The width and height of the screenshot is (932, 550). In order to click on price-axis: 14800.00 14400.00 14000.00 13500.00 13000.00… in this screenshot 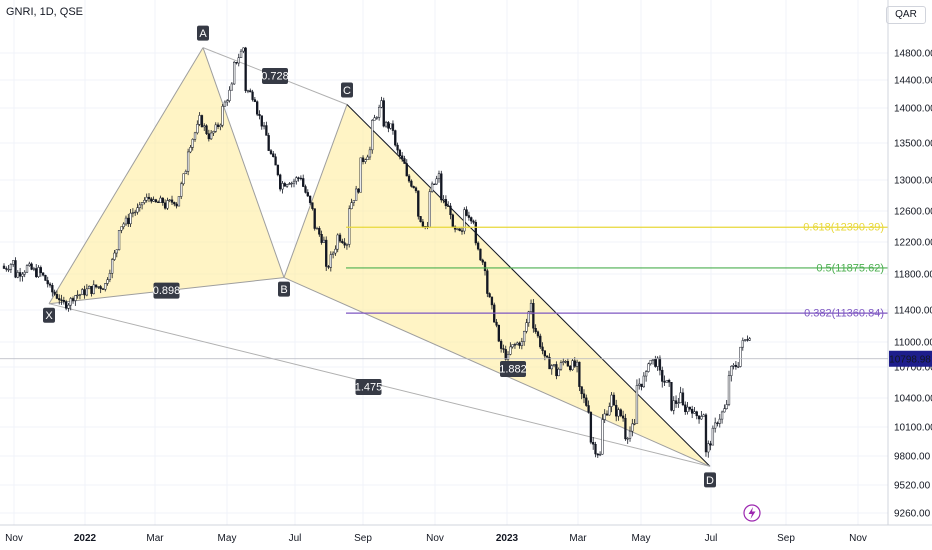, I will do `click(909, 262)`.